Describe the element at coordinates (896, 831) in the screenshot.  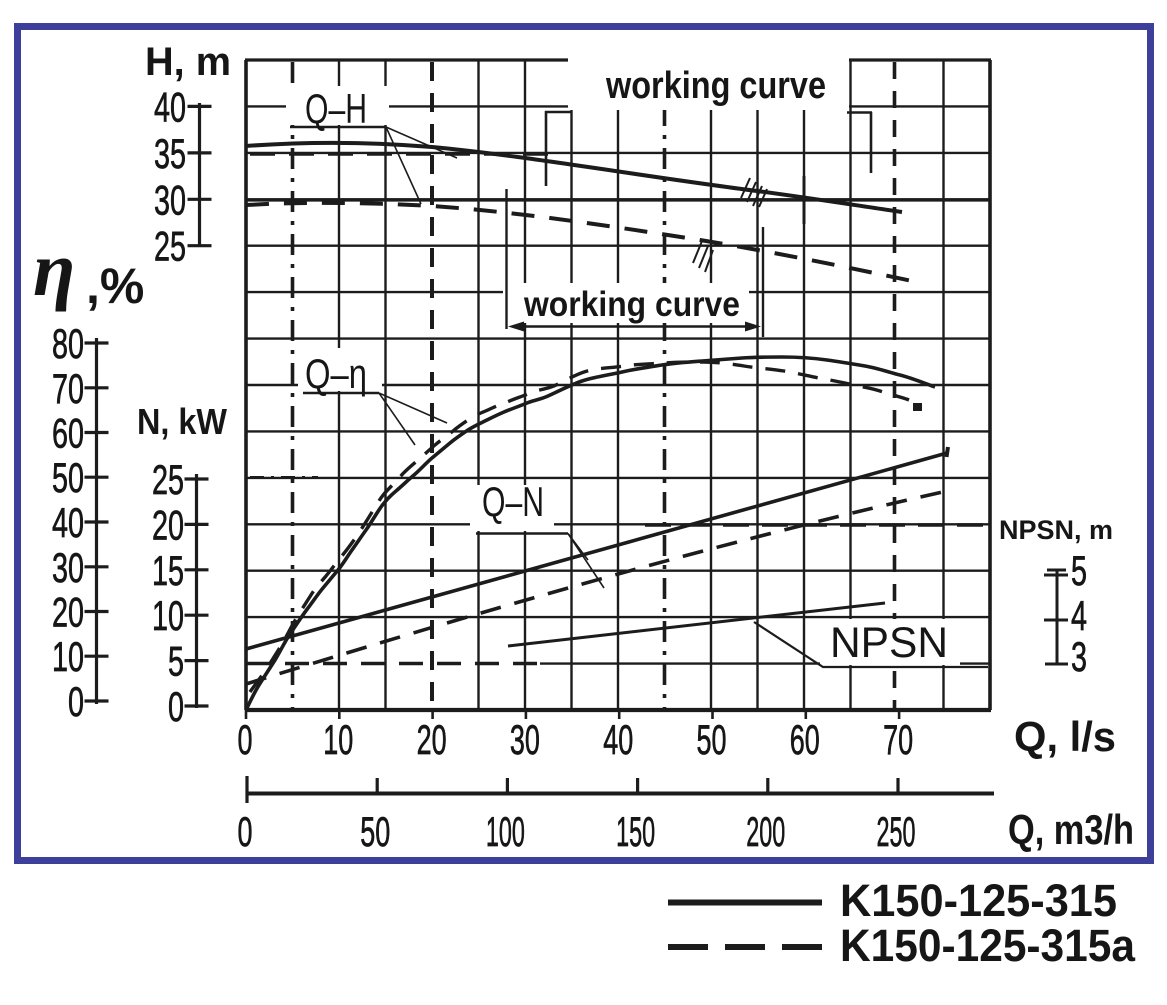
I see `svg-text: 250` at that location.